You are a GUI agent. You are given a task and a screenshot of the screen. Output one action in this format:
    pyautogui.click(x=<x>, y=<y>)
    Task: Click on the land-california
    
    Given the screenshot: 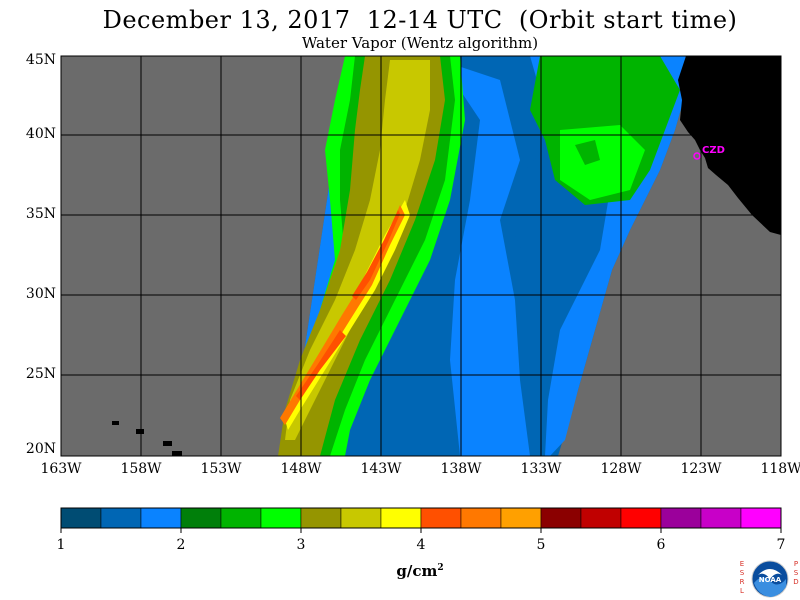 What is the action you would take?
    pyautogui.click(x=729, y=145)
    